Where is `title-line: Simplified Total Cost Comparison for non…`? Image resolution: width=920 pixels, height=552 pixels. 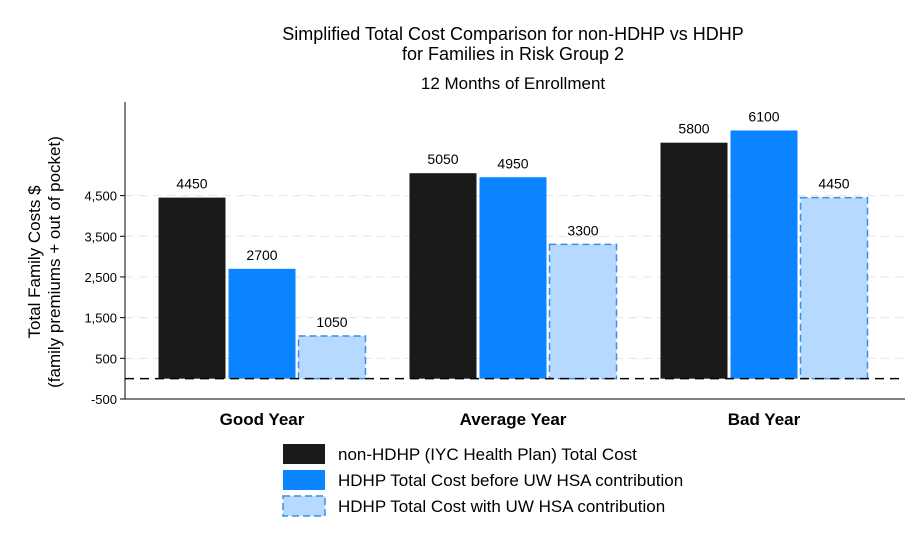
title-line: Simplified Total Cost Comparison for non… is located at coordinates (513, 34).